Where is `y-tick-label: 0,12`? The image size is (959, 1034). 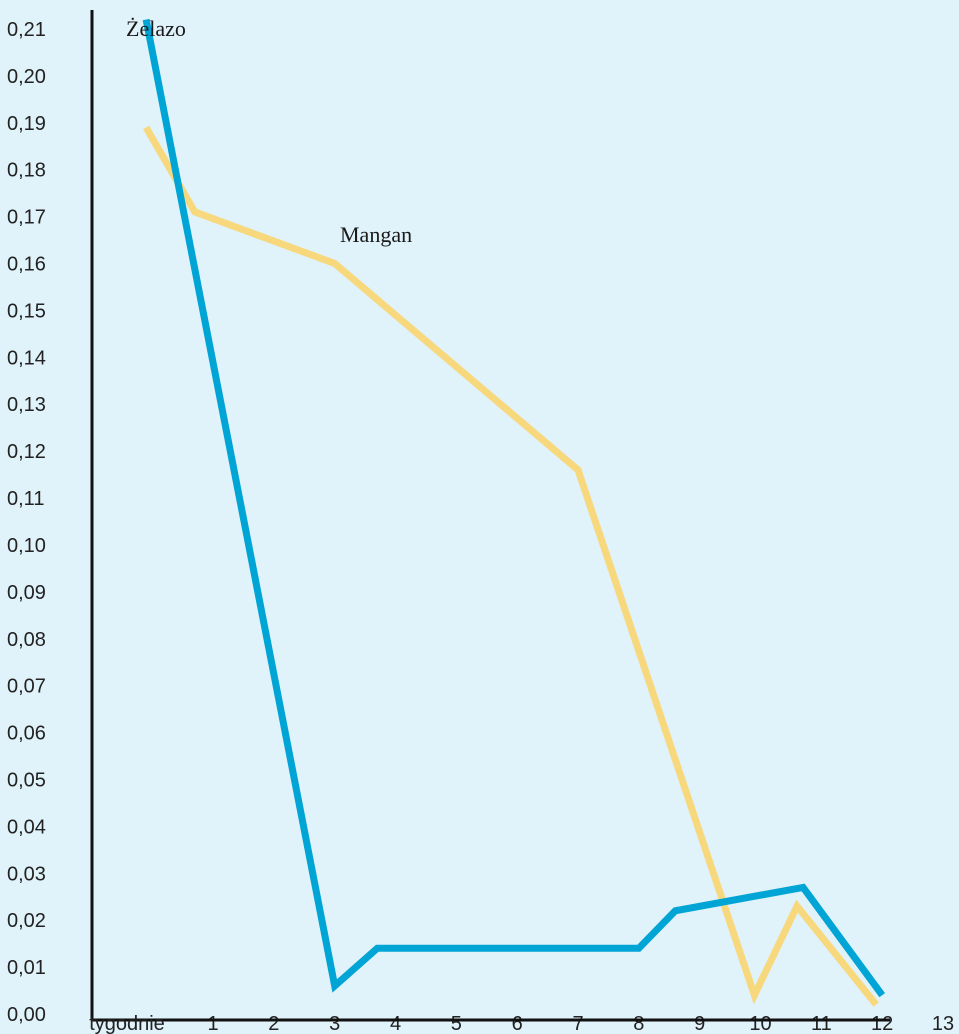
y-tick-label: 0,12 is located at coordinates (26, 452).